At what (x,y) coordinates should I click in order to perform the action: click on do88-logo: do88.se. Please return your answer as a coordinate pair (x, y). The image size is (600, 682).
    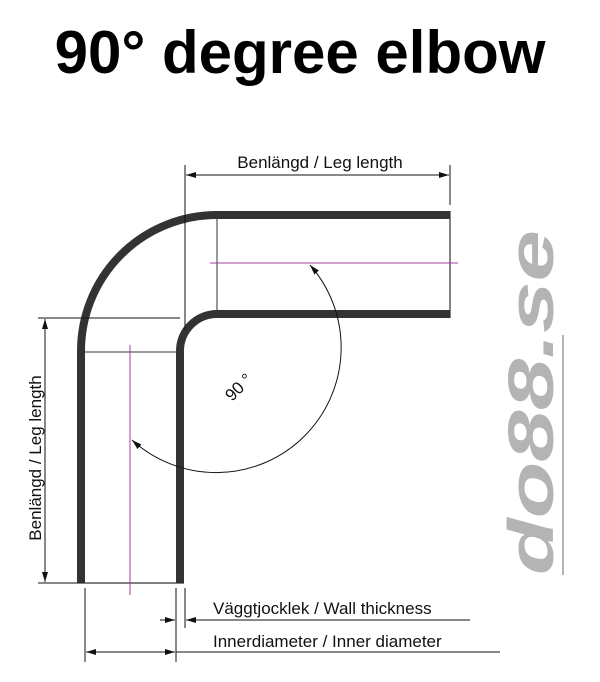
    Looking at the image, I should click on (531, 402).